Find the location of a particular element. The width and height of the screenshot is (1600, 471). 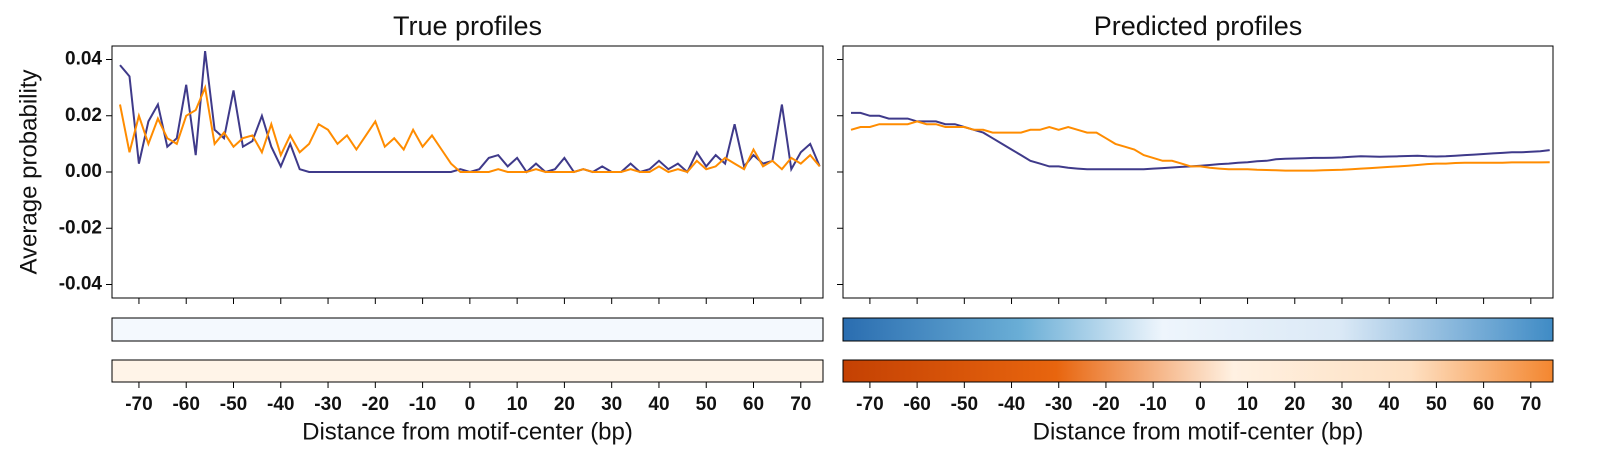

y-axis-label: Average probability is located at coordinates (28, 171).